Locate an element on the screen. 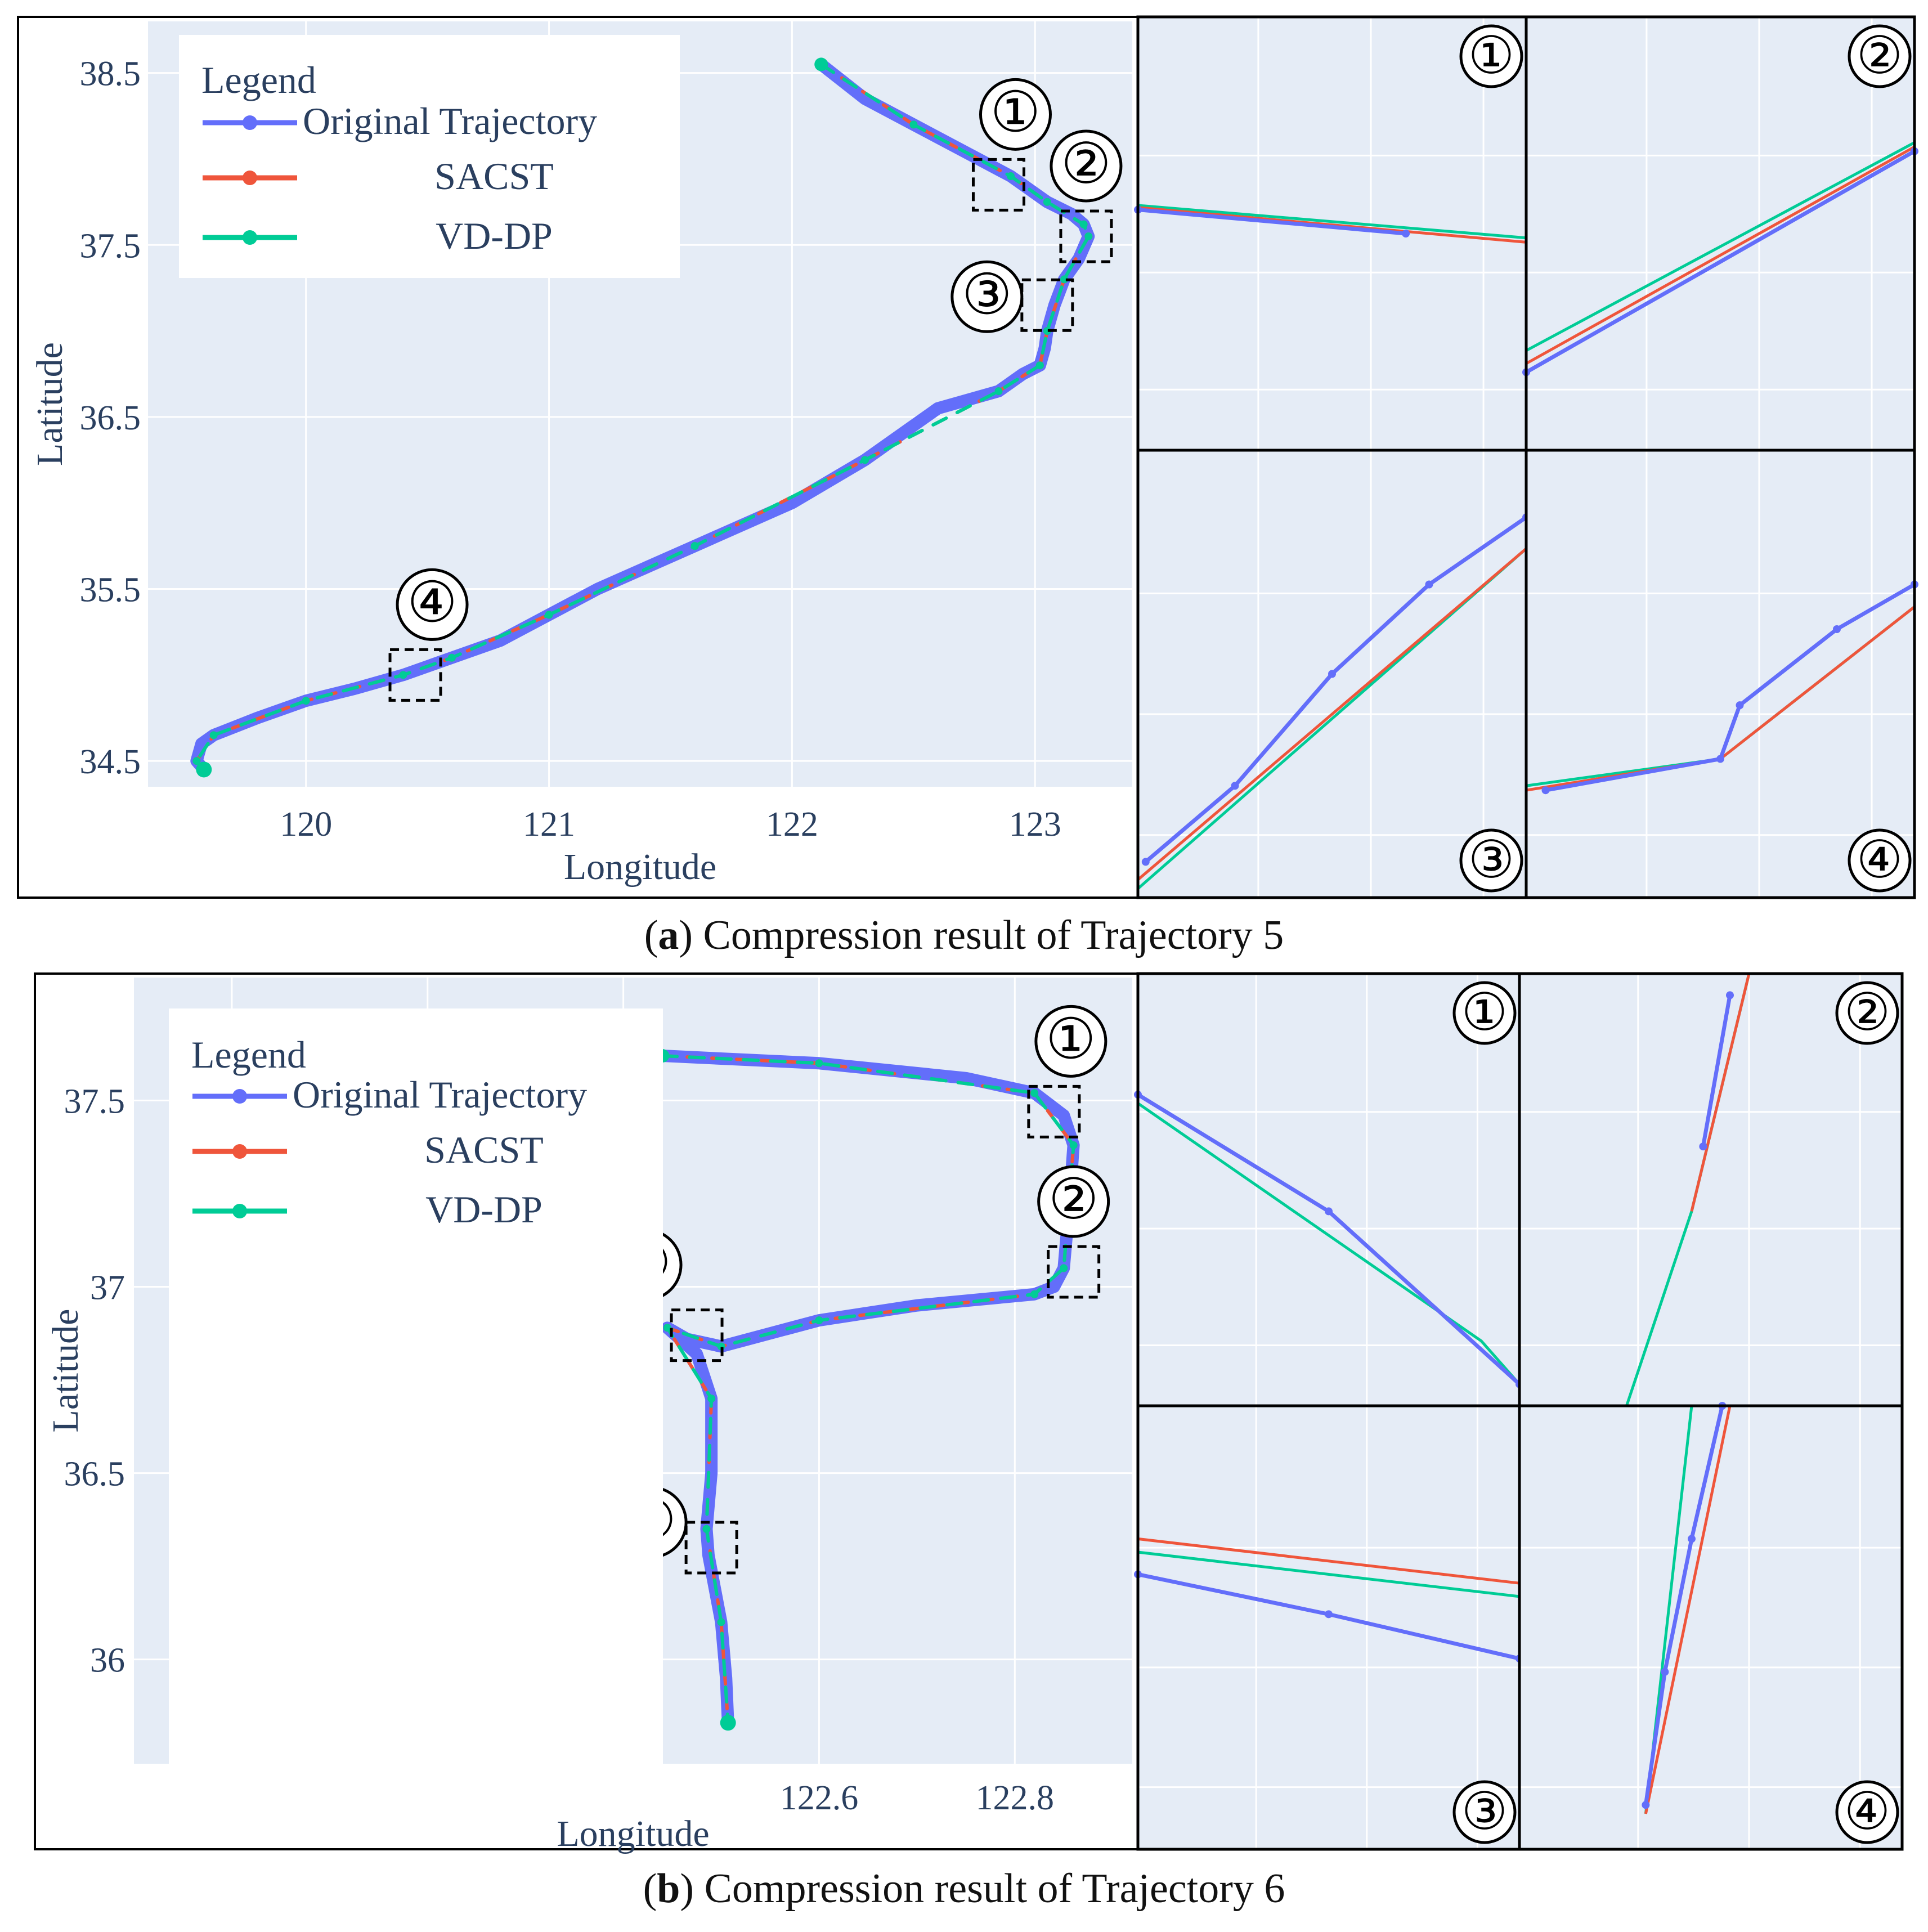  y-tick-label: 36.5 is located at coordinates (110, 418).